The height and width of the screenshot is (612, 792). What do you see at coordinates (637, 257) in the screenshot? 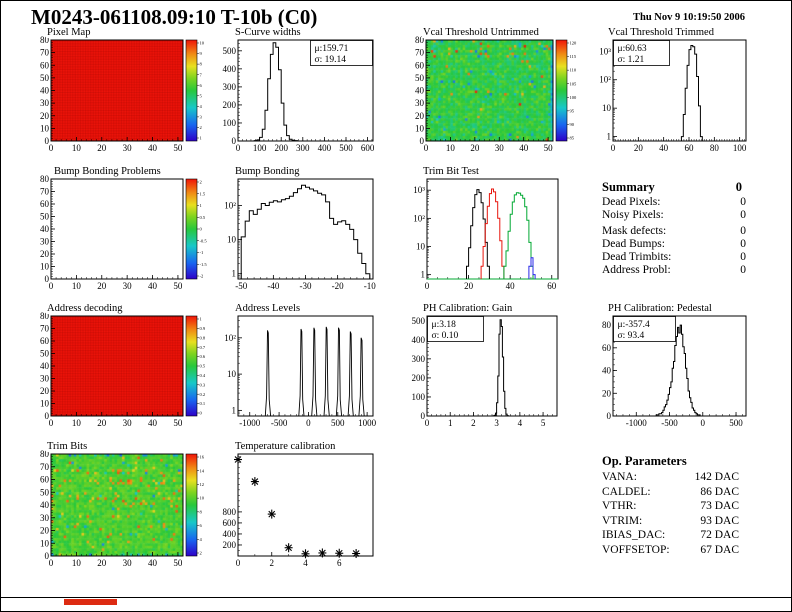
I see `summary-label: Dead Trimbits:` at bounding box center [637, 257].